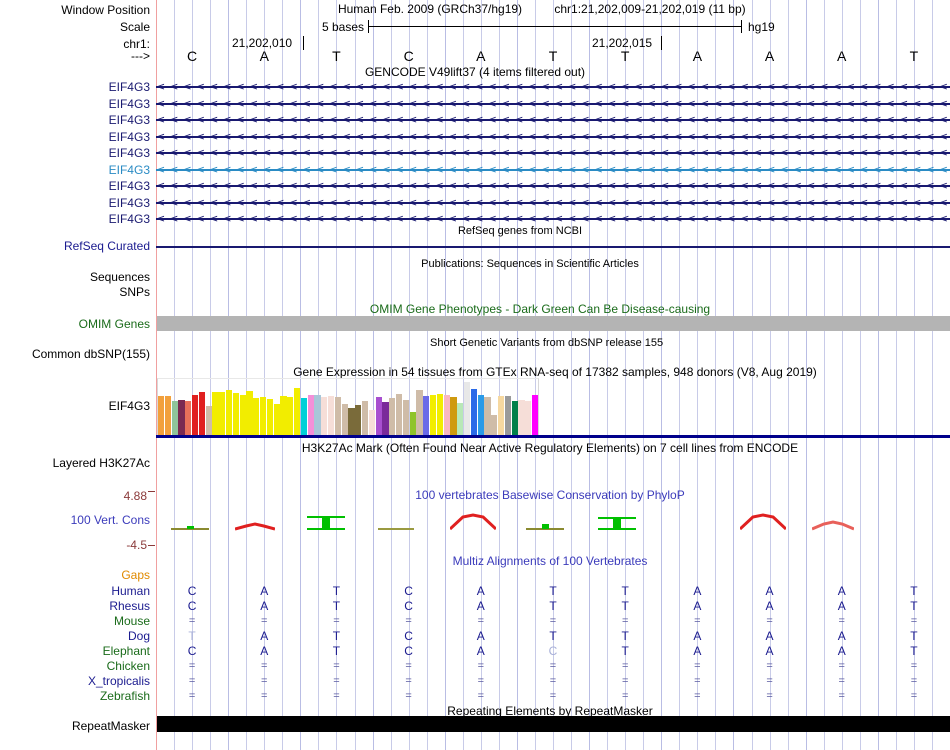  What do you see at coordinates (841, 666) in the screenshot?
I see `multiz-gap-cell: =` at bounding box center [841, 666].